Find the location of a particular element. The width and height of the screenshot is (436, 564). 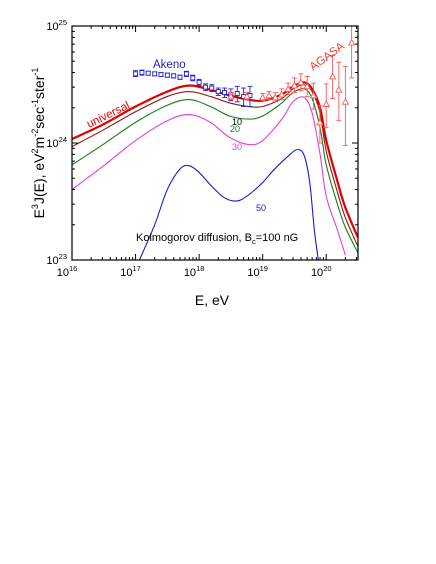

dataset-label-agasa: AGASA is located at coordinates (327, 56).